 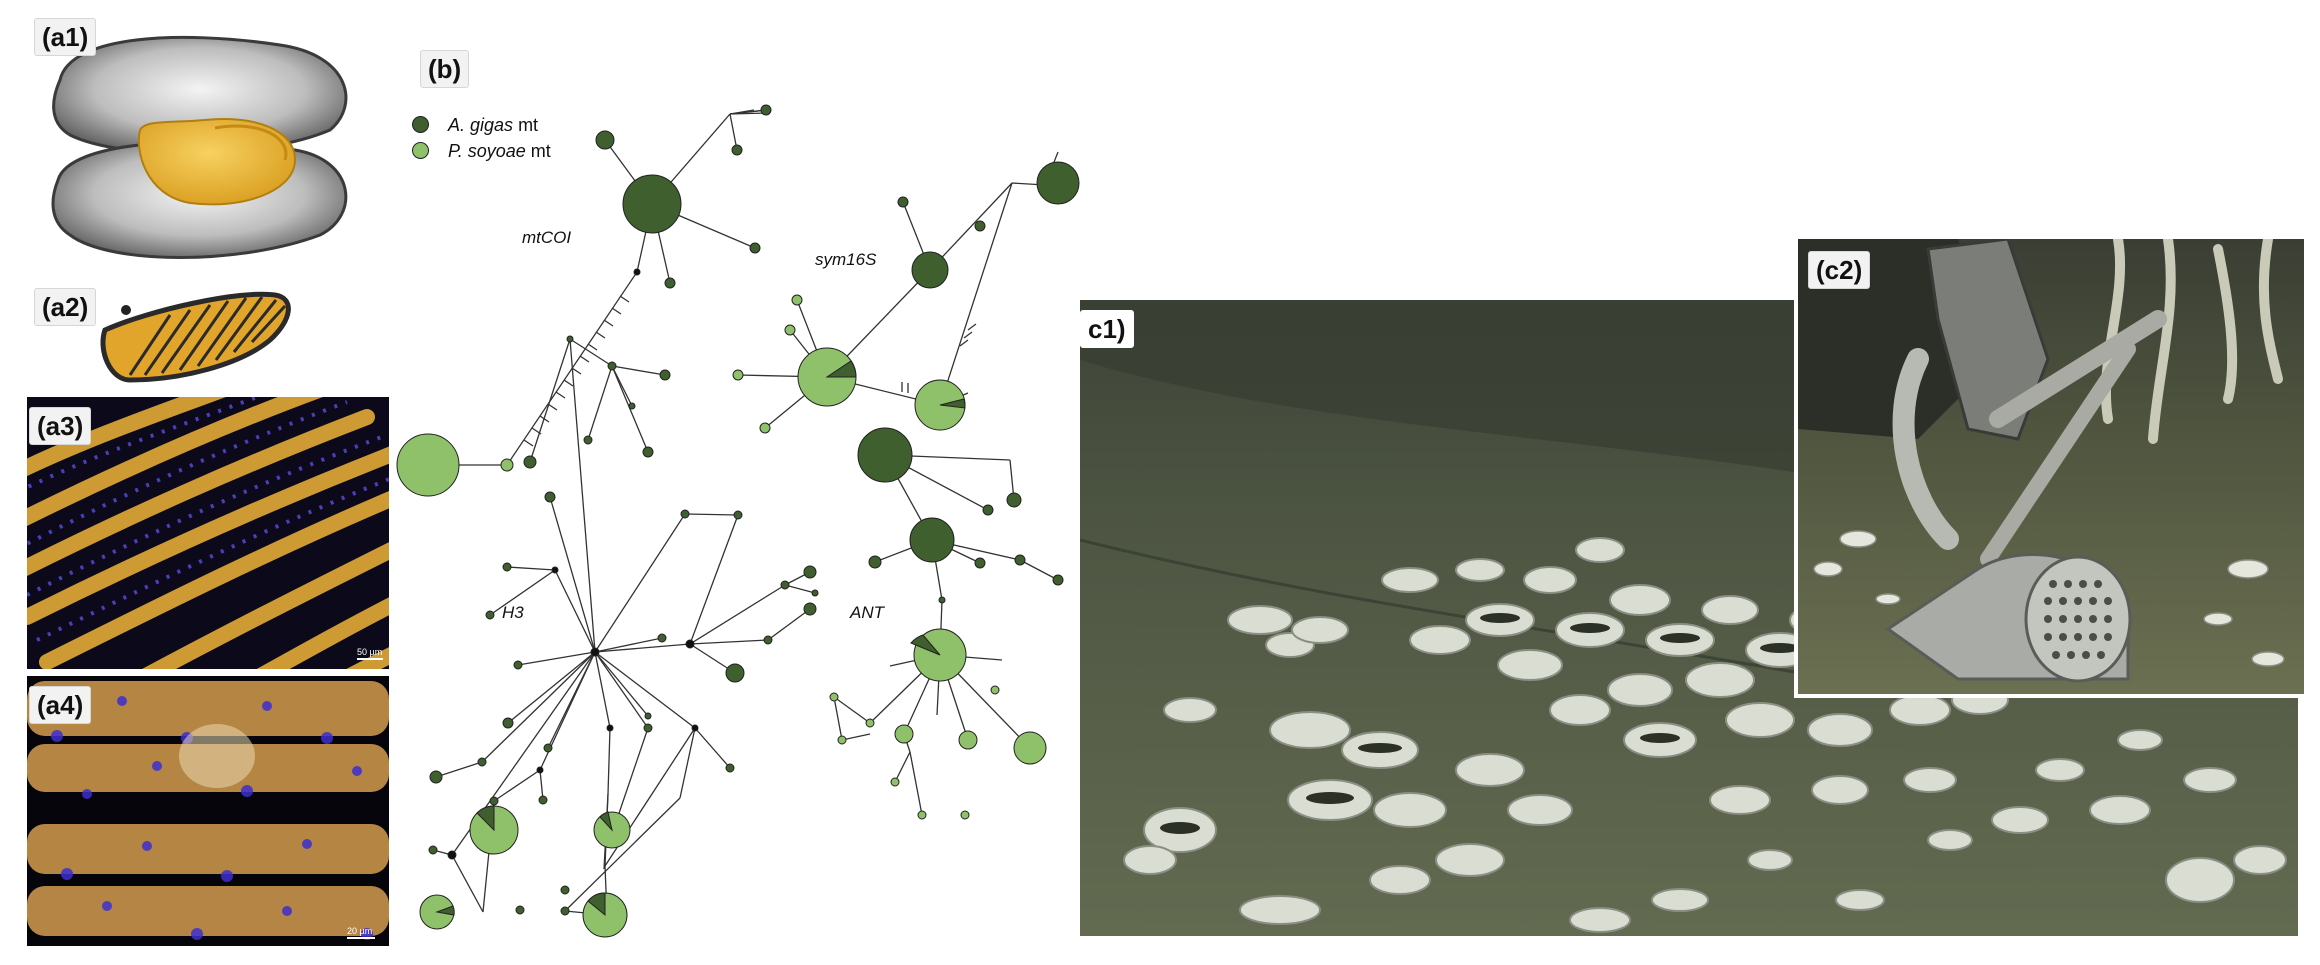 I want to click on legend-suffix-p-soyoae: mt, so click(x=538, y=151).